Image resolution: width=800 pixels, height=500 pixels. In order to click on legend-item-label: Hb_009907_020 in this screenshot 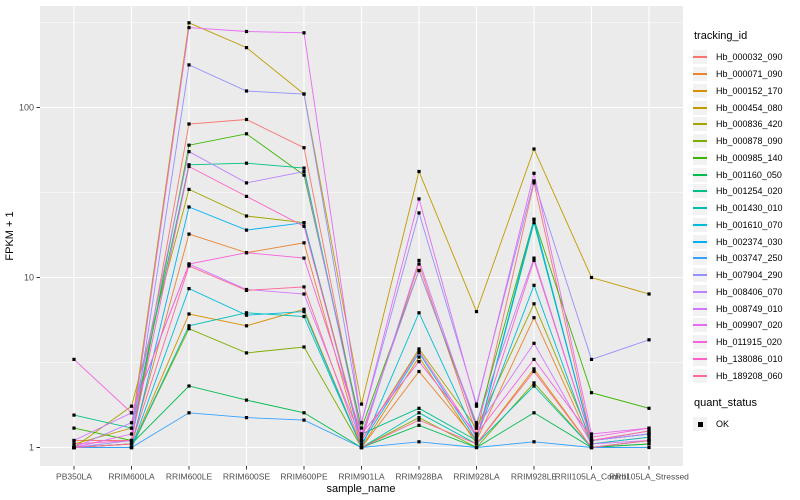, I will do `click(749, 325)`.